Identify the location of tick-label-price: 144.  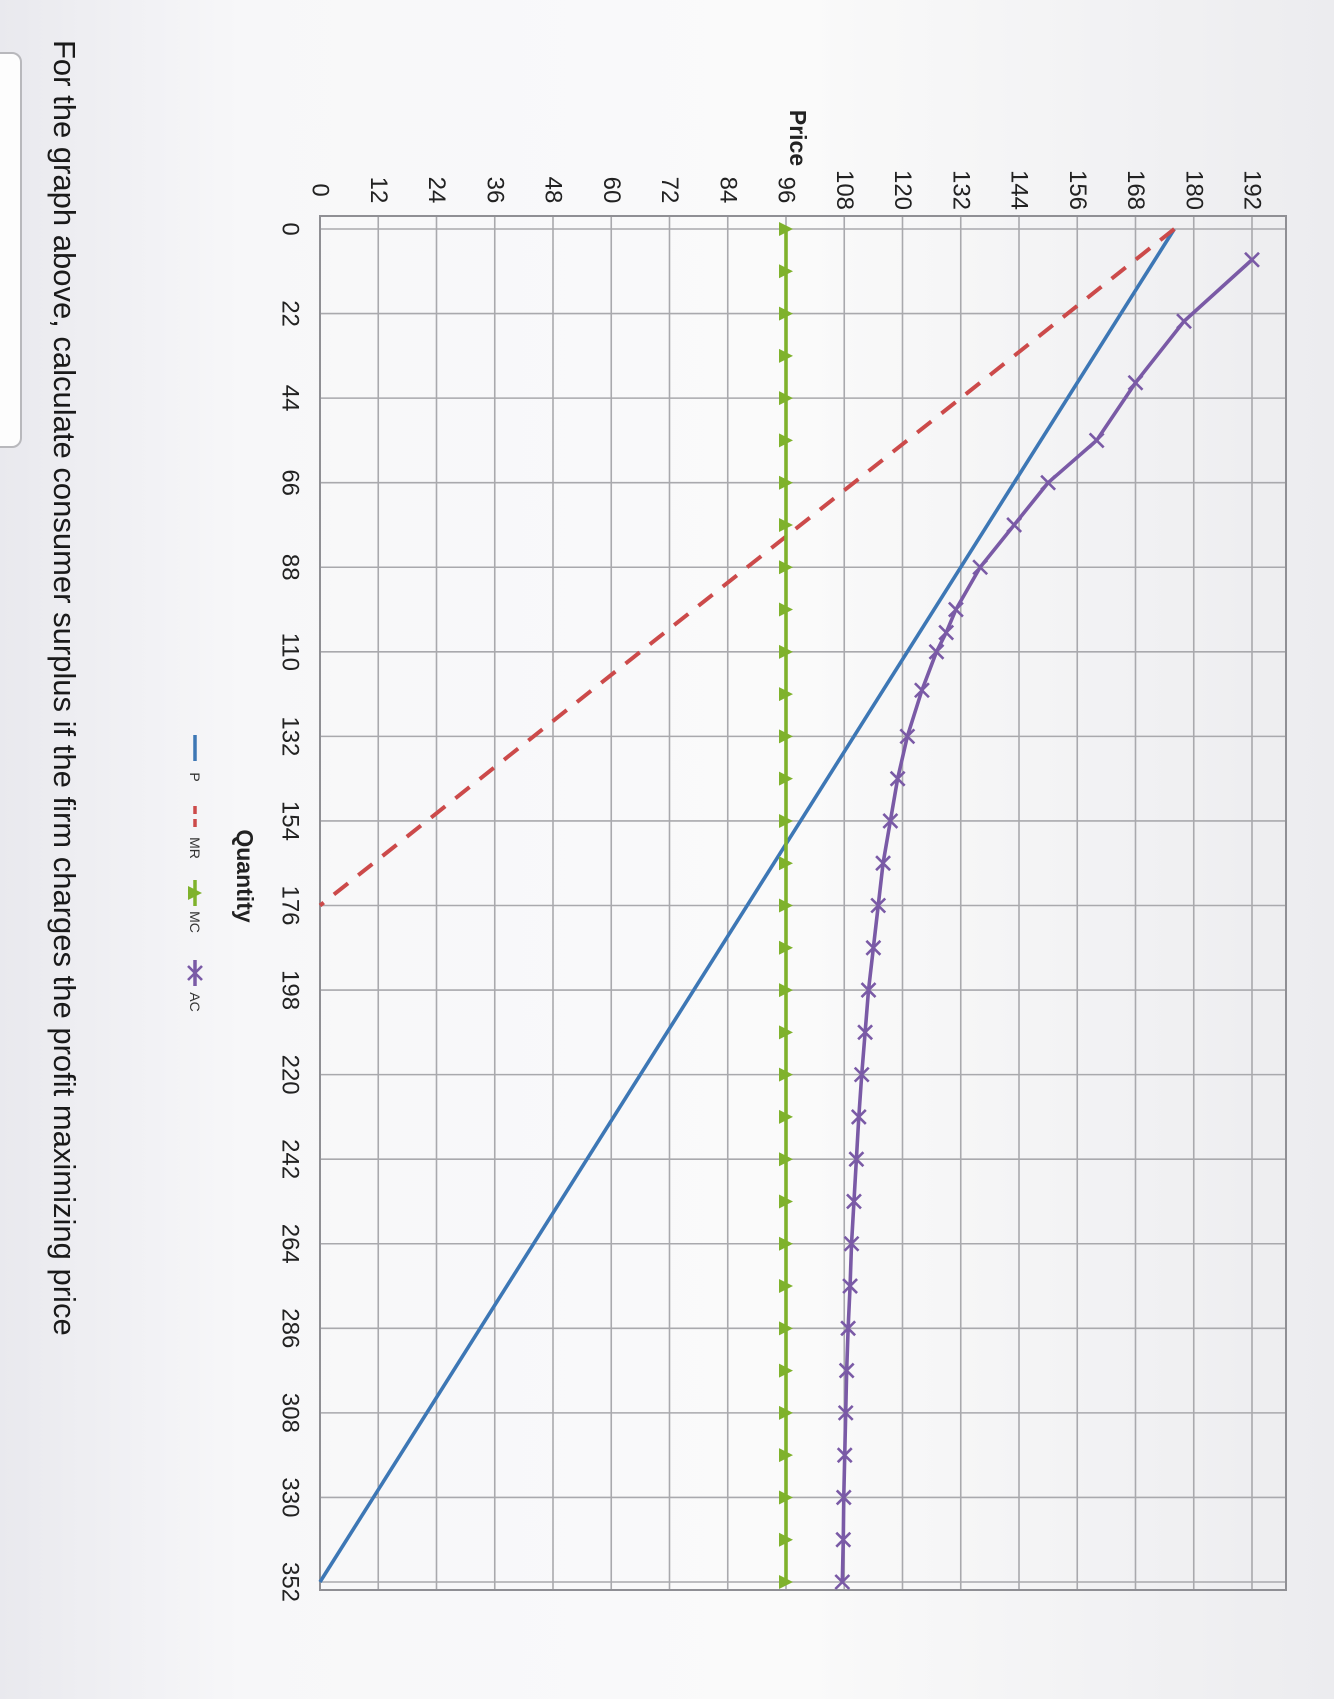
(1019, 190).